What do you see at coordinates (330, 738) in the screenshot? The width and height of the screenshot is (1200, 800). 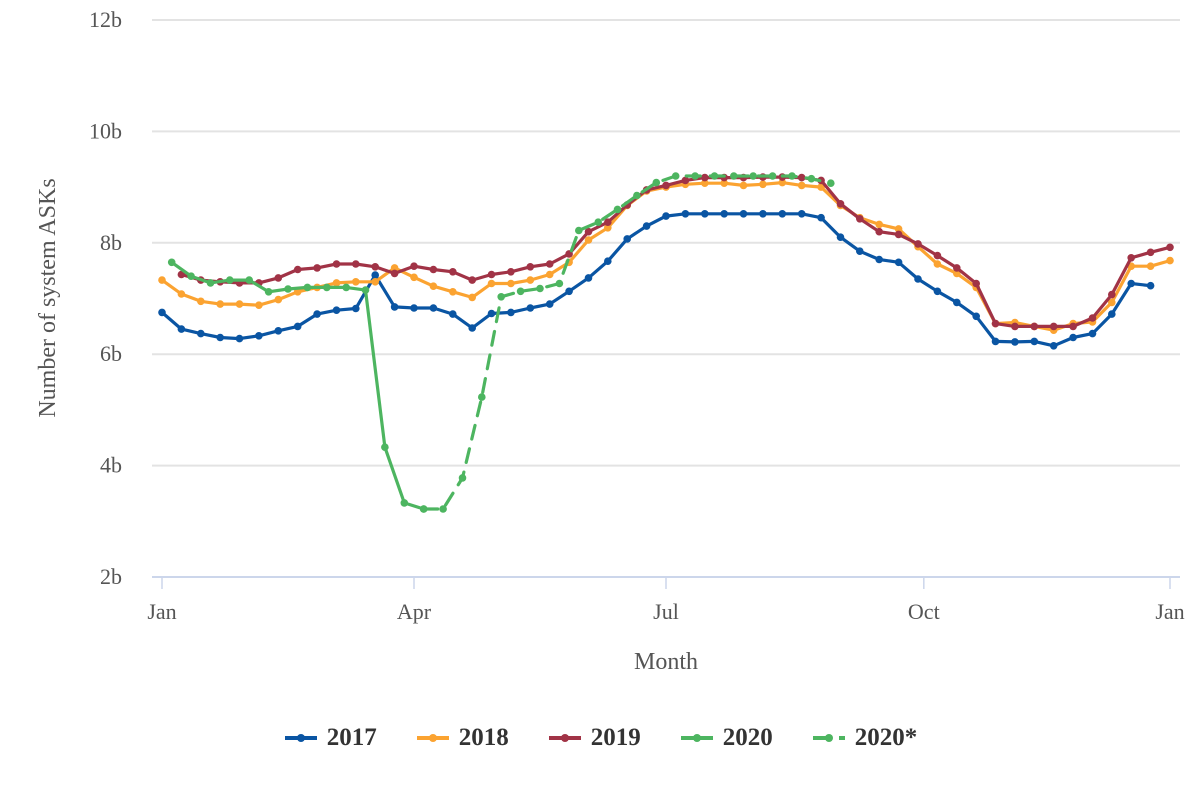 I see `legend-item-2017: 2017` at bounding box center [330, 738].